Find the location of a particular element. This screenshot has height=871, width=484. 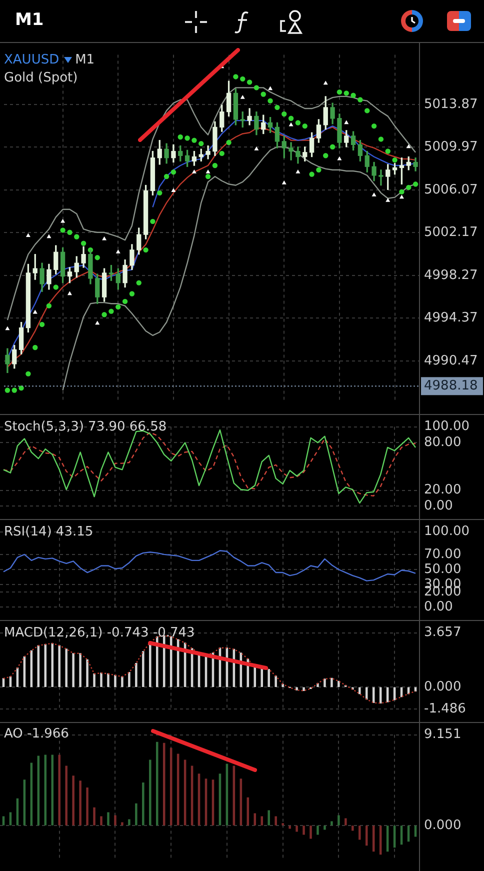

y-tick-label: 5013.87 is located at coordinates (451, 104).